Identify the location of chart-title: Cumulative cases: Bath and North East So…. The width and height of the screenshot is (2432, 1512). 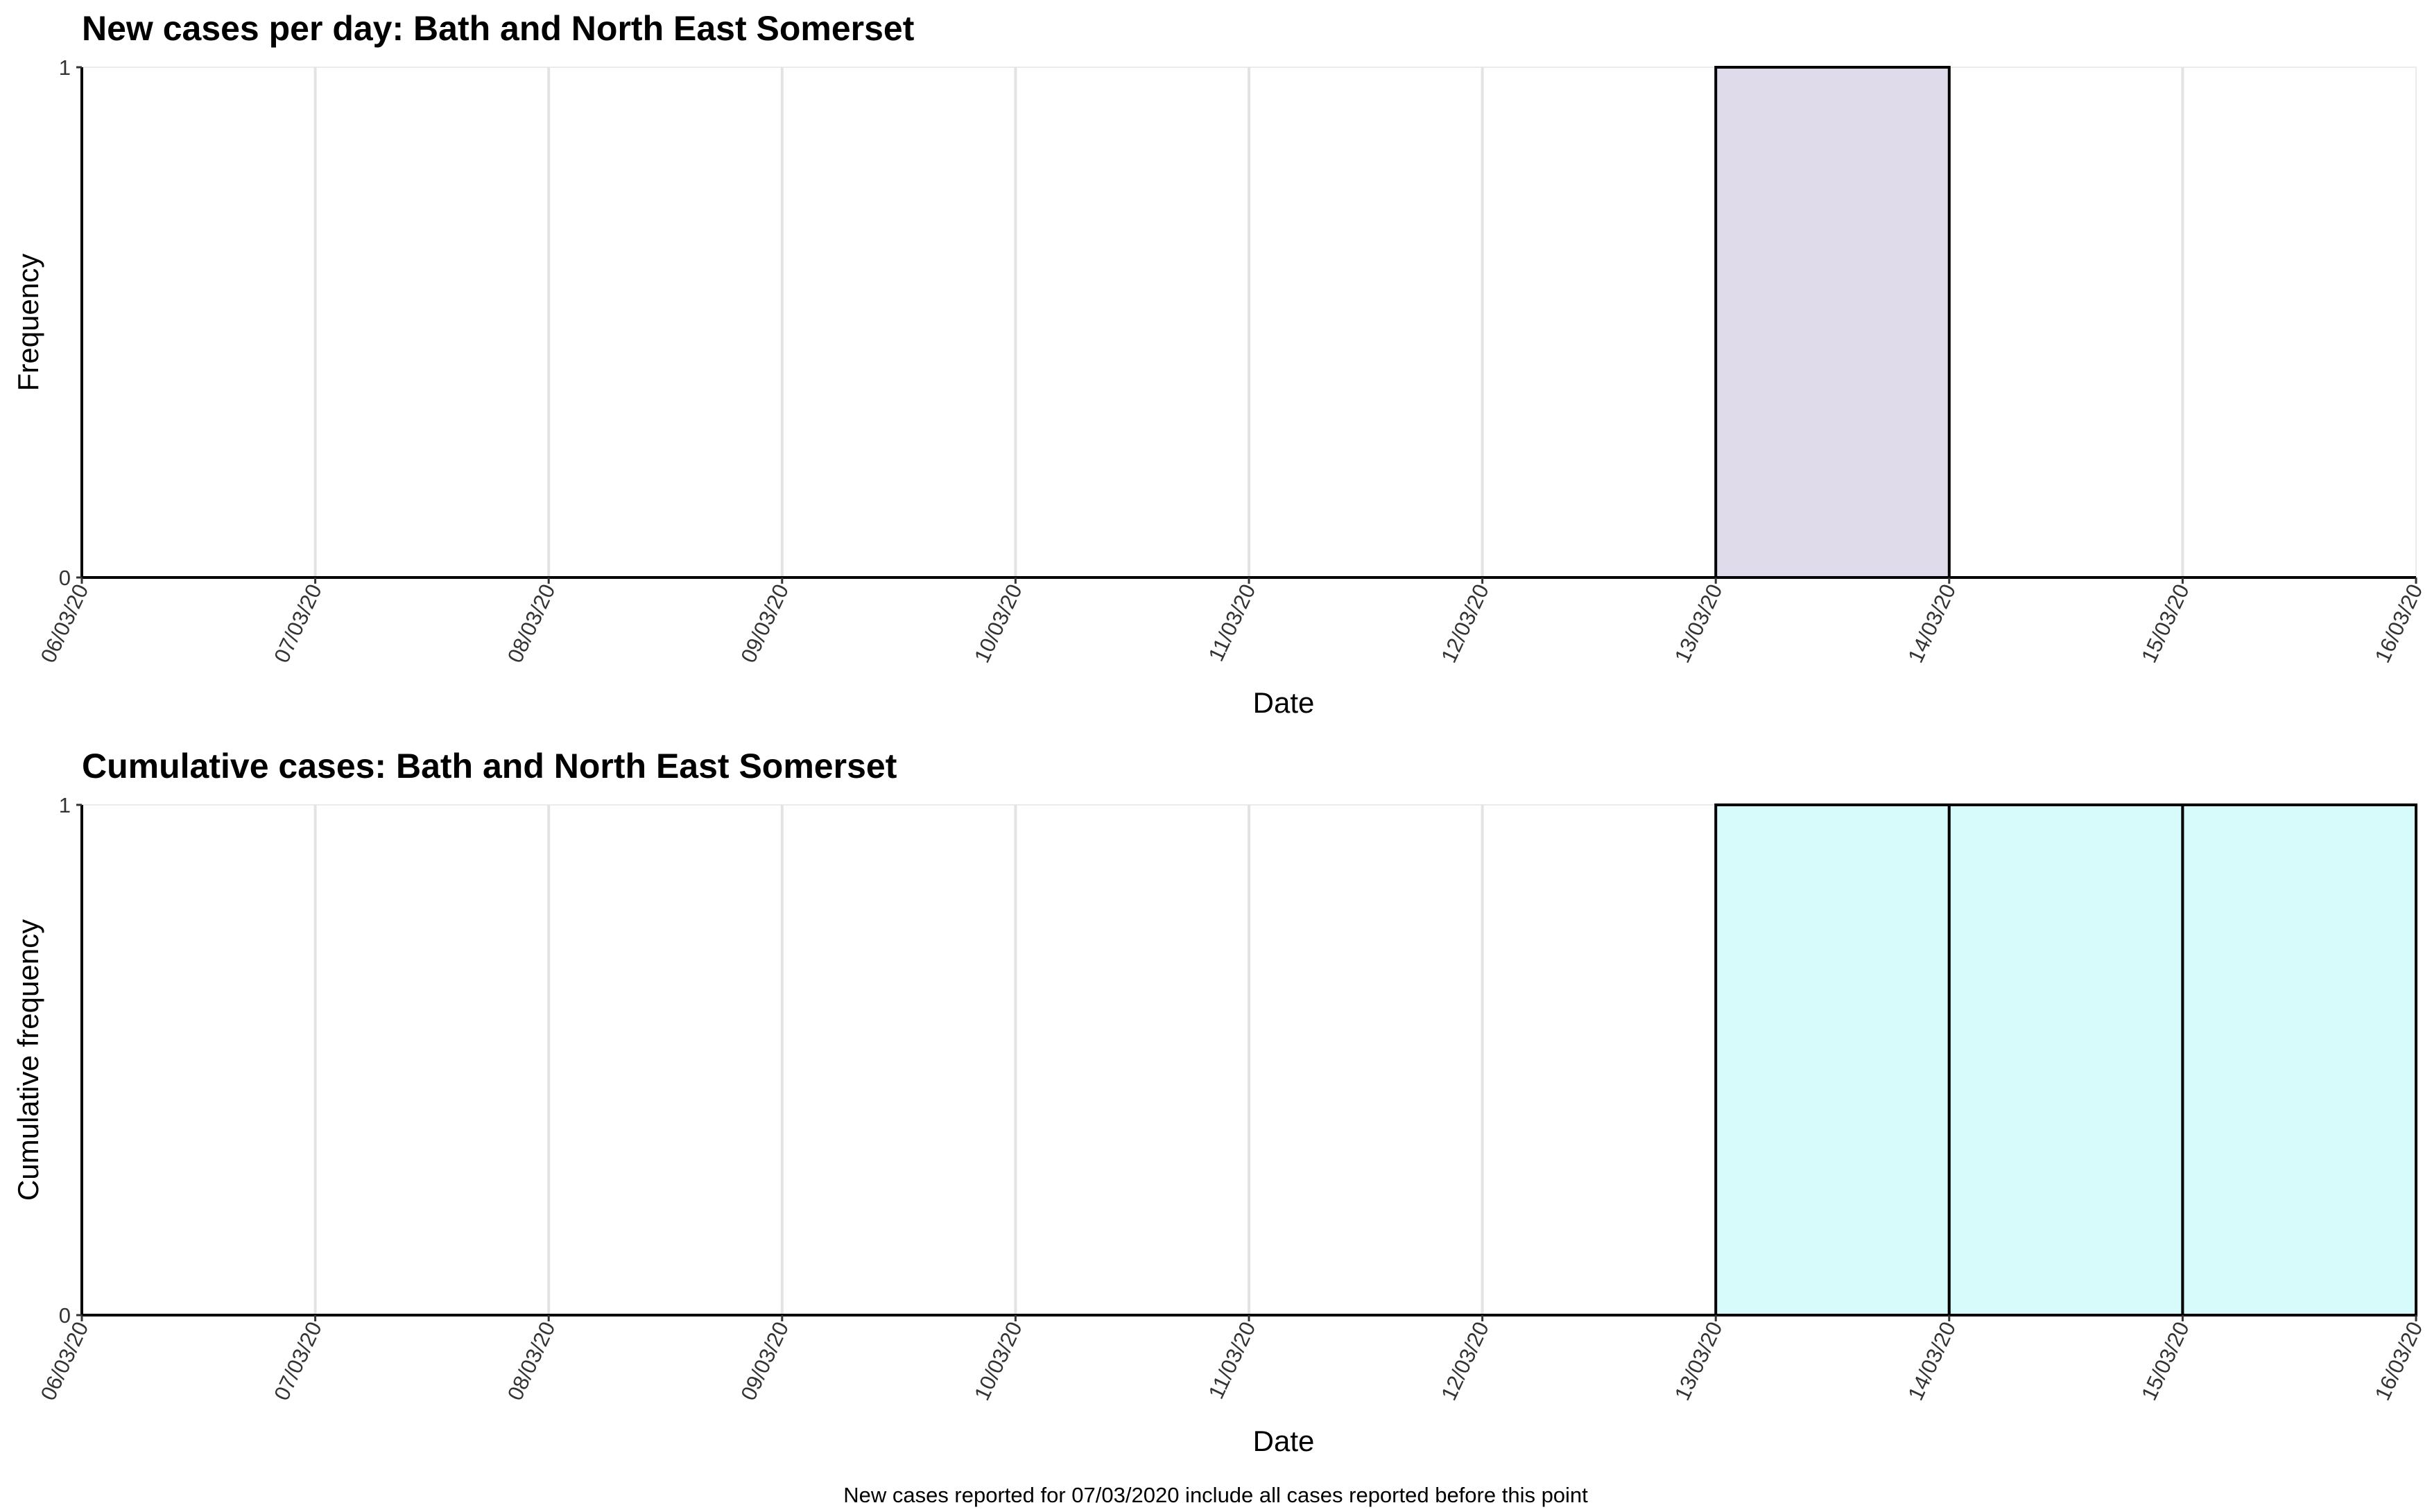
(489, 766).